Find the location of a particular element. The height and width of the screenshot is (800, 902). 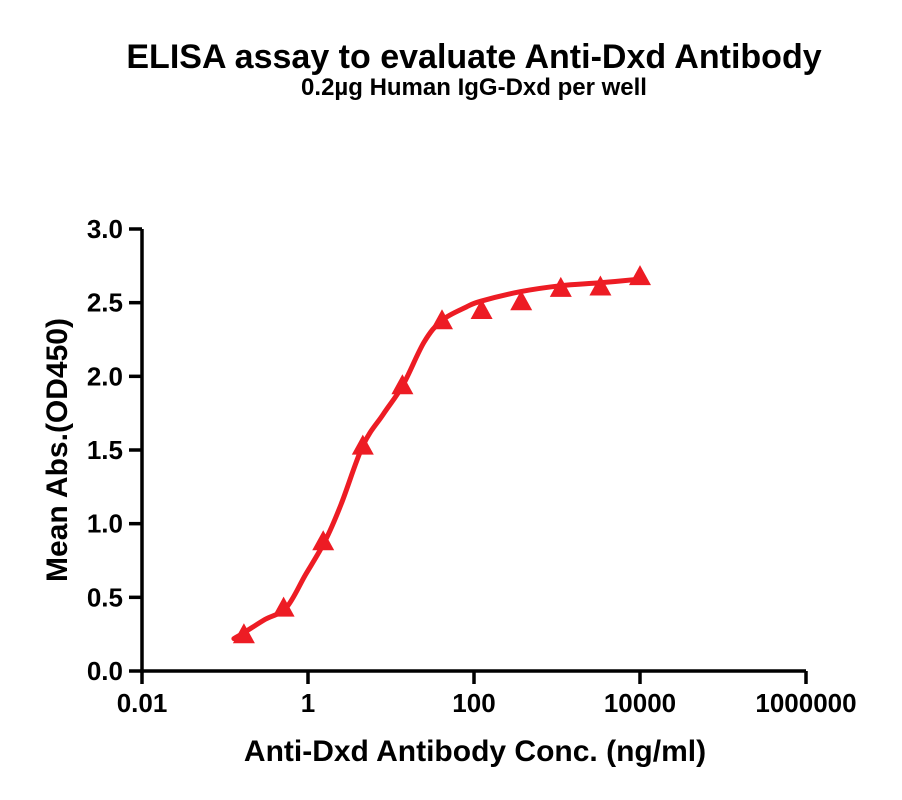

x-tick-label: 1000000 is located at coordinates (805, 703).